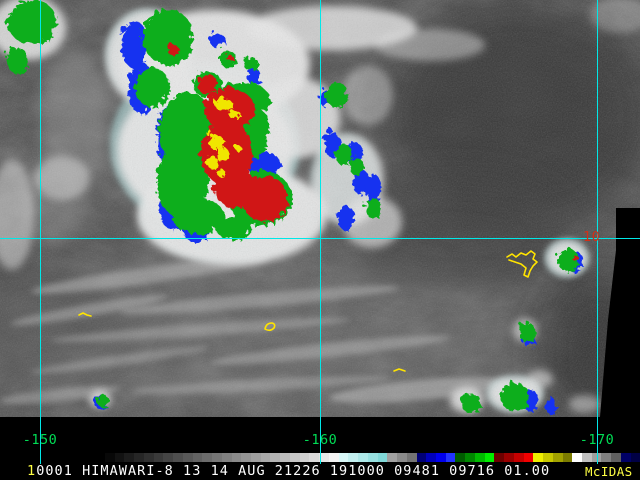 The width and height of the screenshot is (640, 480). Describe the element at coordinates (221, 135) in the screenshot. I see `enhancement-yellow` at that location.